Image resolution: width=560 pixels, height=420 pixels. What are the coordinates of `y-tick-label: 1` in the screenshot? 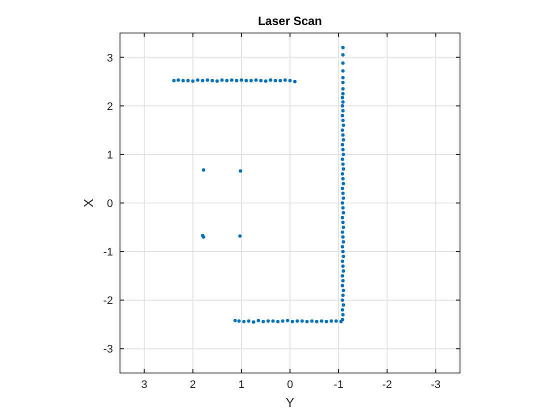 It's located at (109, 155).